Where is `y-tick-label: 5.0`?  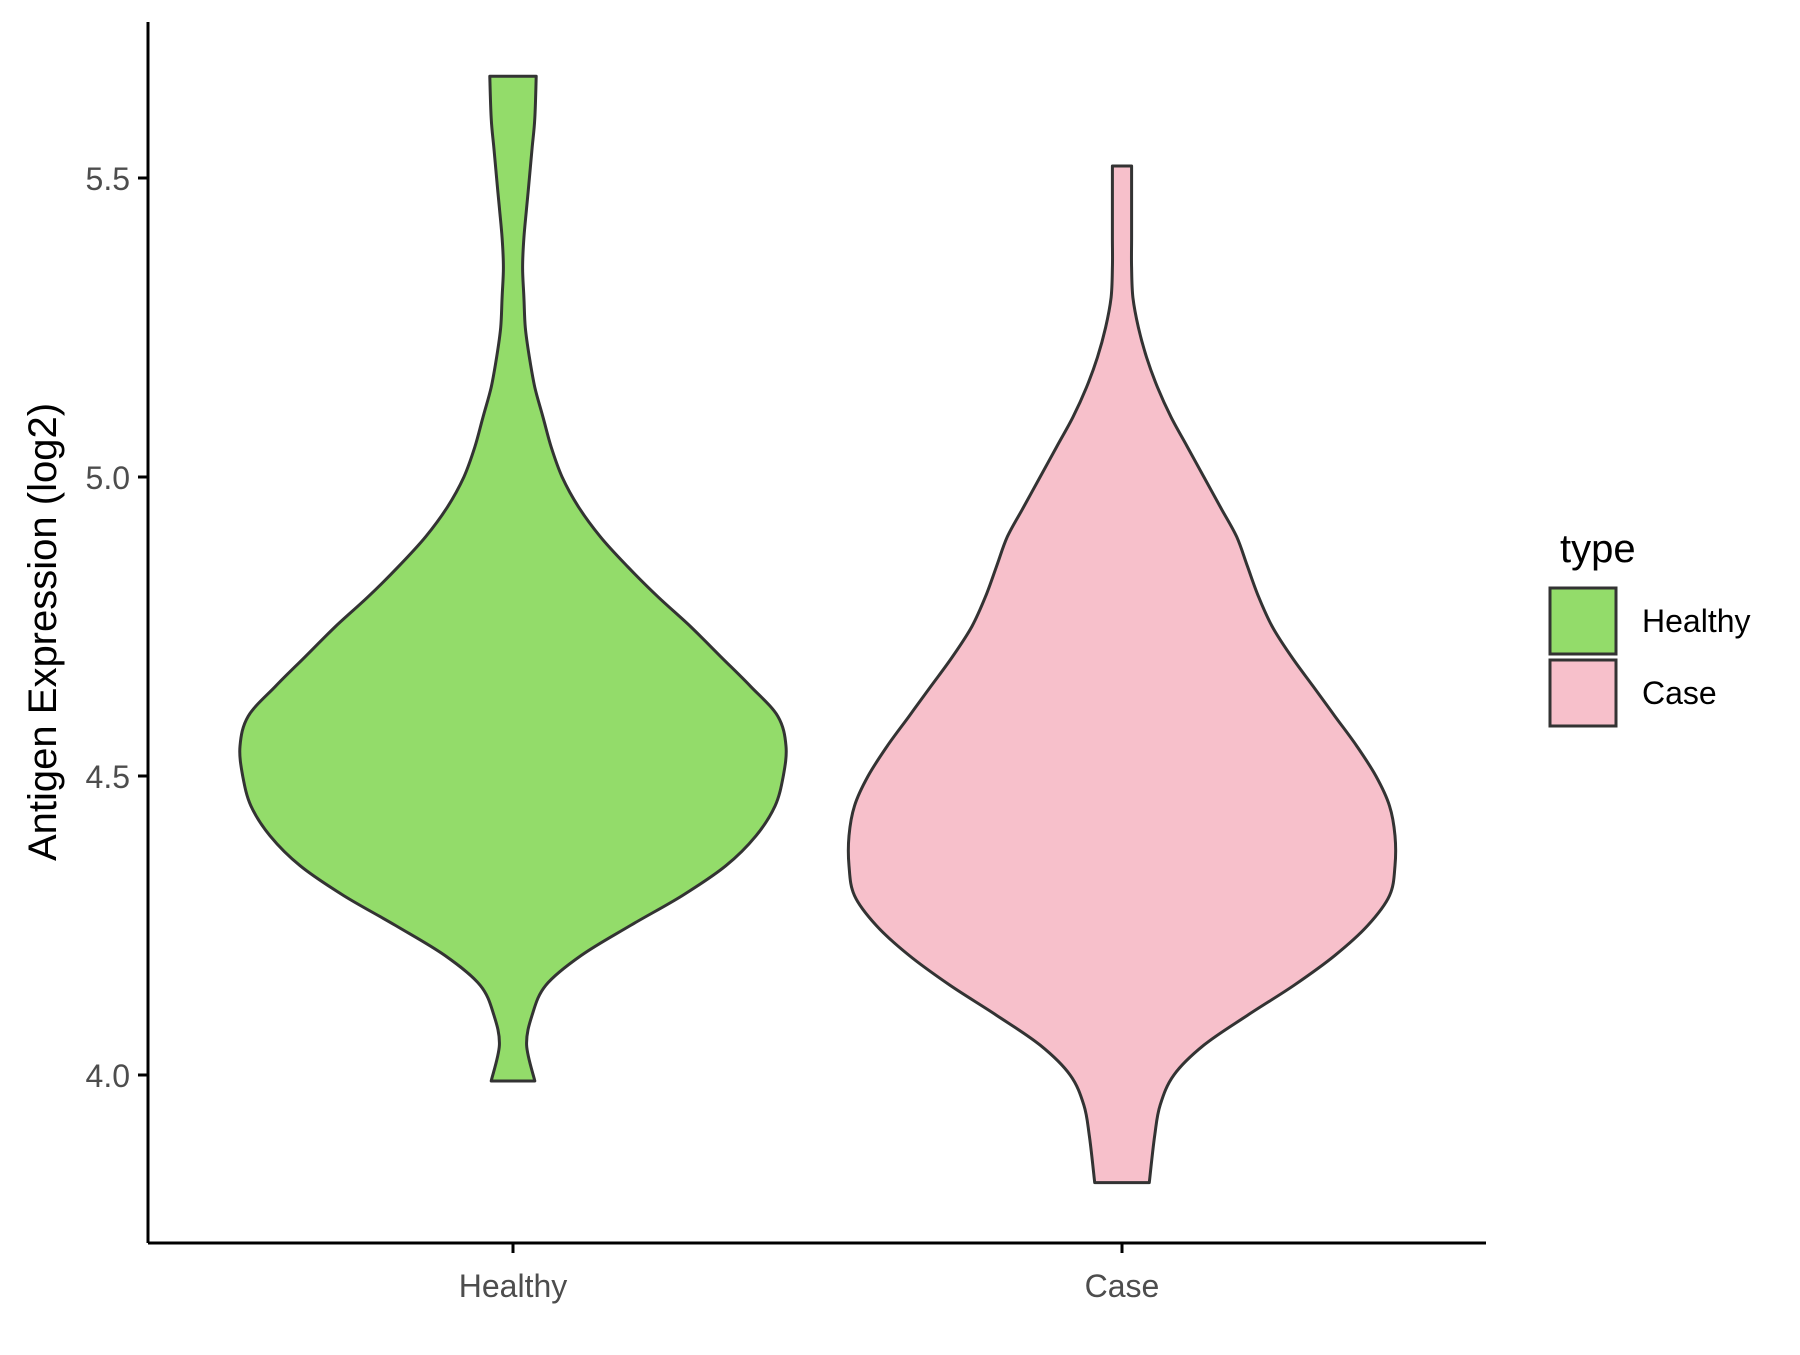
y-tick-label: 5.0 is located at coordinates (108, 478).